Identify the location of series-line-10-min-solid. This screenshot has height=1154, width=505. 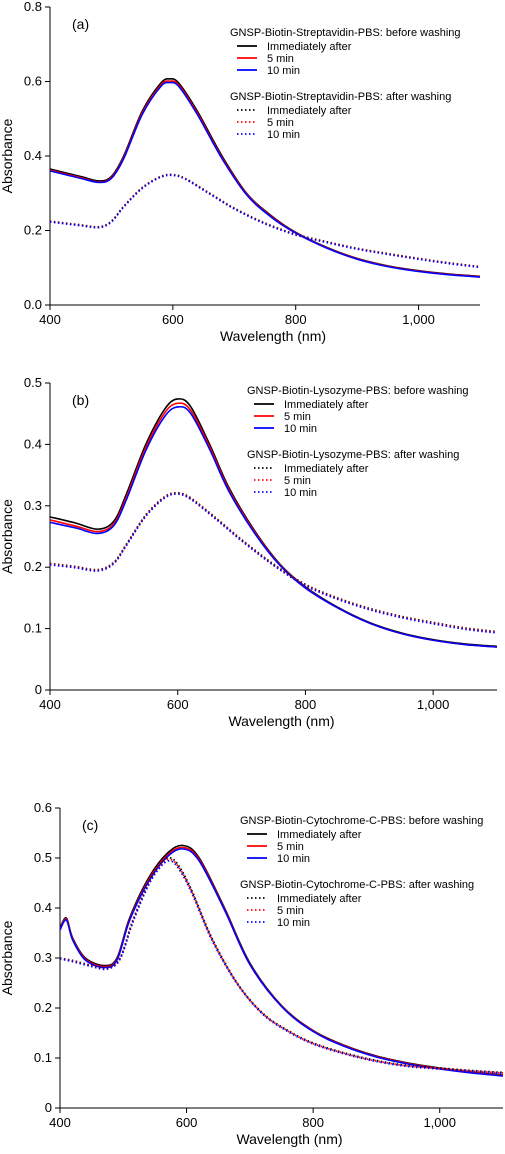
(265, 179).